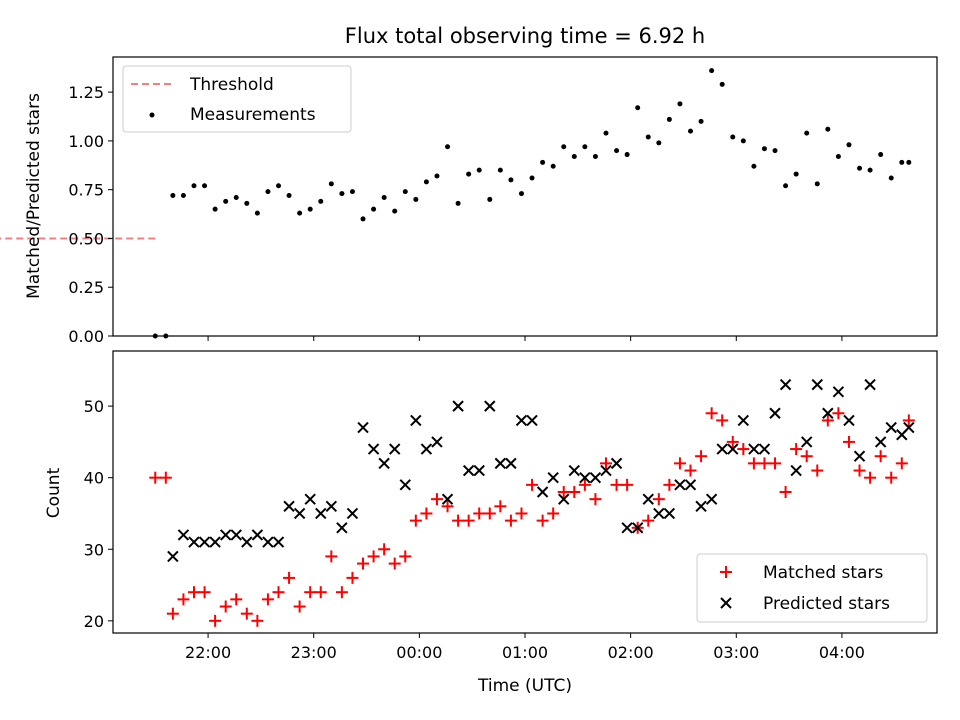 The width and height of the screenshot is (960, 720). I want to click on count-xtick-label: 22:00, so click(208, 652).